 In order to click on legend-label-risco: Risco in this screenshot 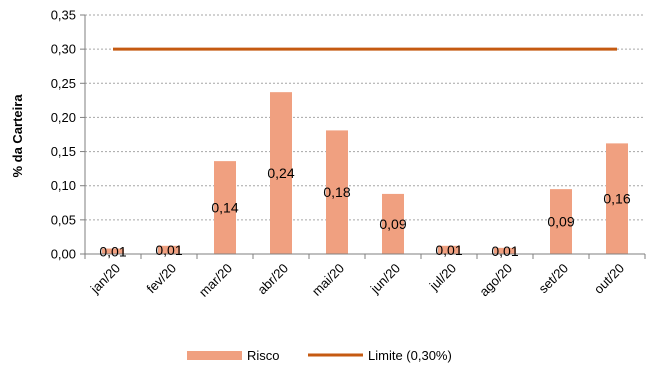, I will do `click(263, 355)`.